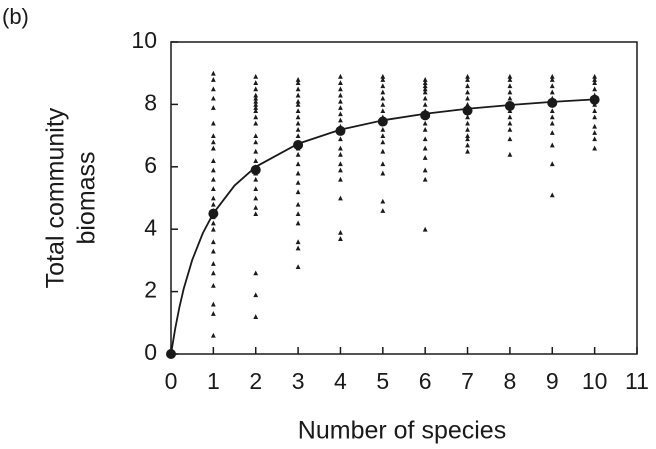 The width and height of the screenshot is (656, 449). What do you see at coordinates (213, 381) in the screenshot?
I see `x-tick-label: 1` at bounding box center [213, 381].